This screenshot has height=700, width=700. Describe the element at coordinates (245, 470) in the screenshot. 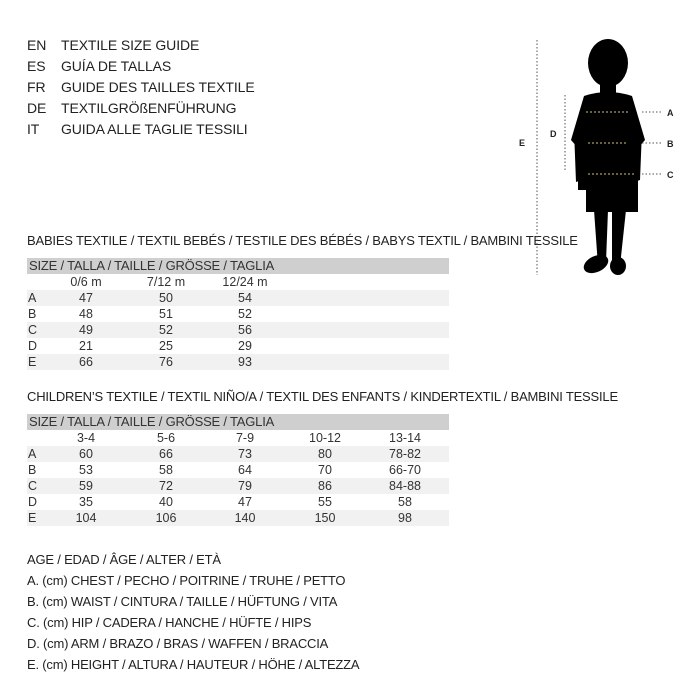

I see `table-cell: 64` at that location.